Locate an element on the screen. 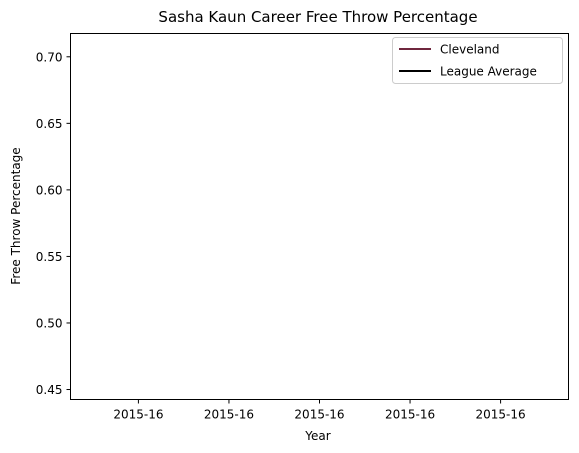 This screenshot has height=453, width=579. y-tick-label: 0.50 is located at coordinates (49, 323).